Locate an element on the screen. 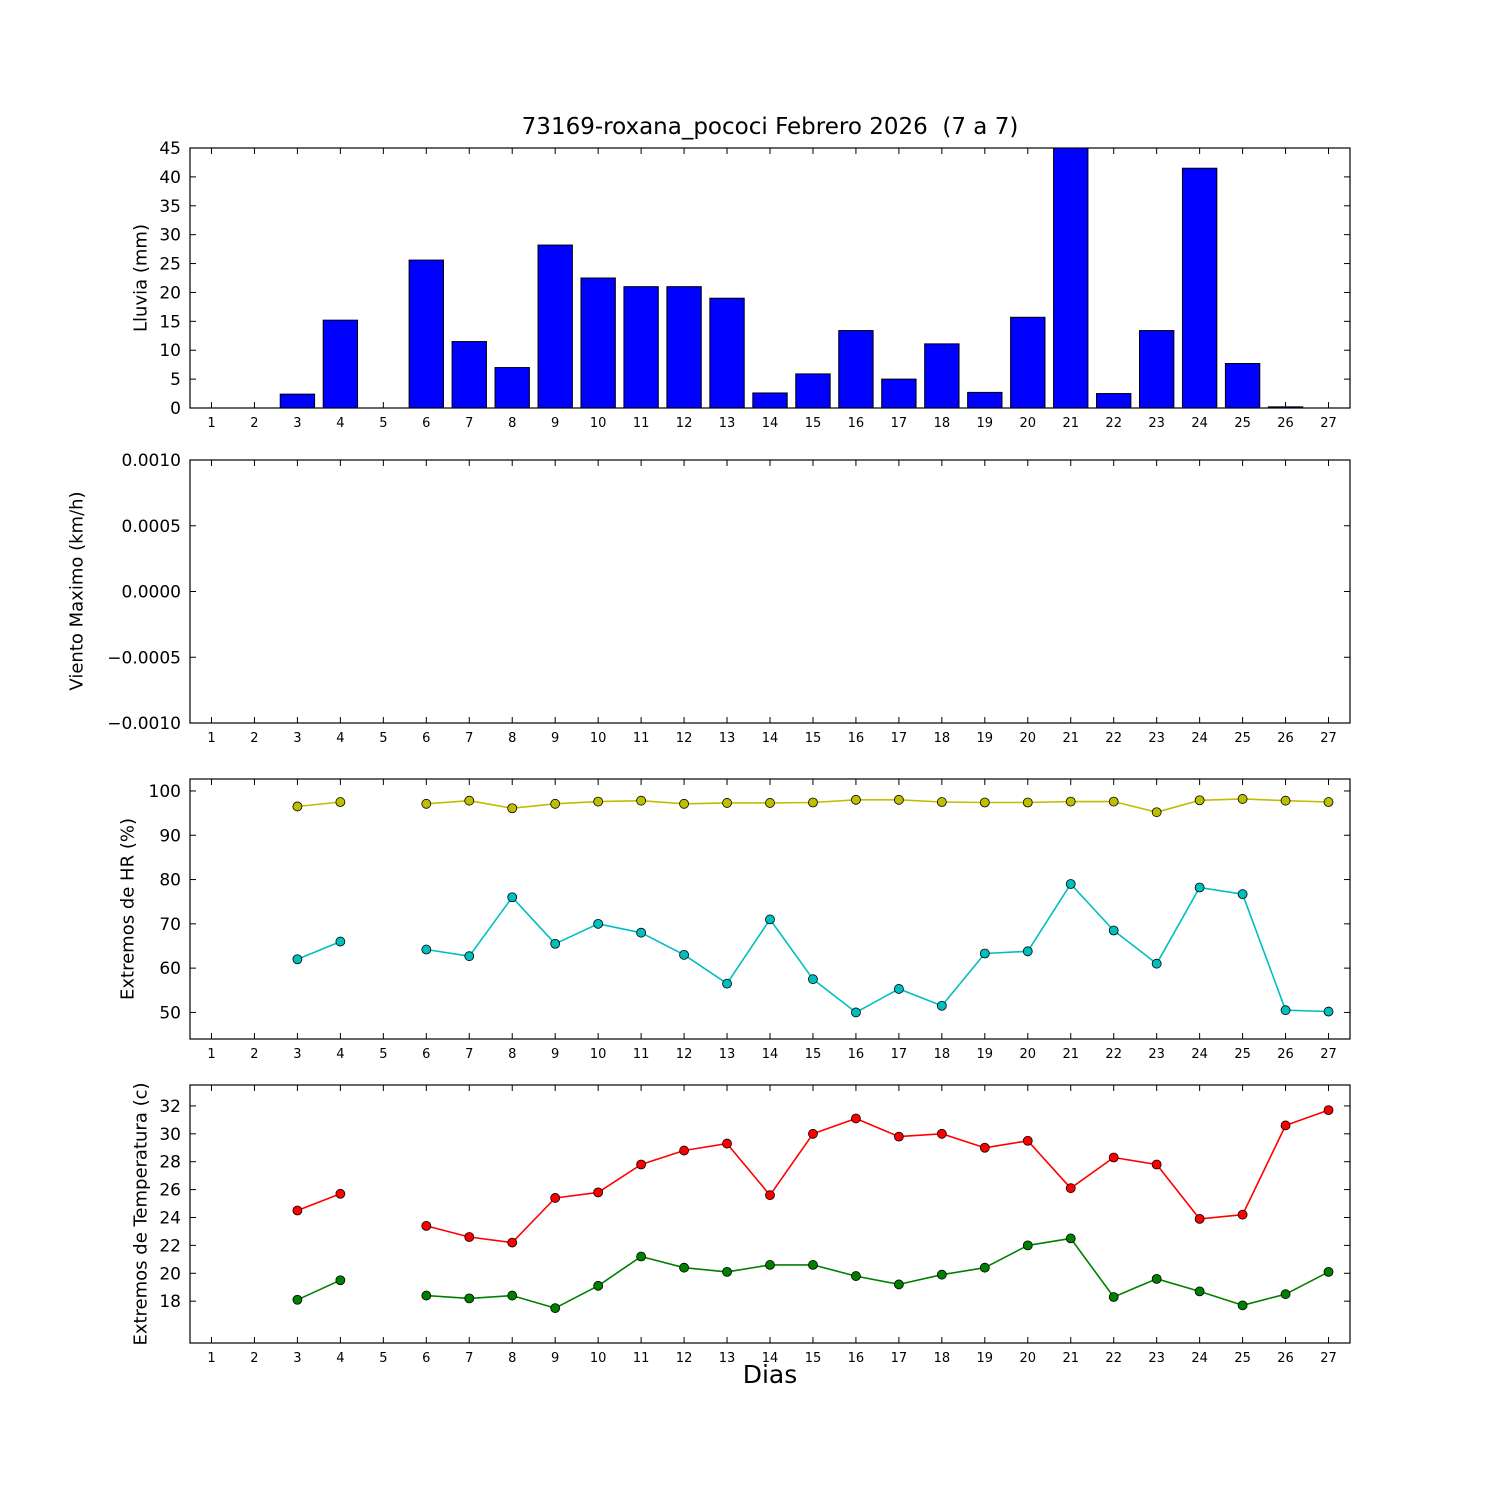 This screenshot has width=1500, height=1500. y-tick-label: −0.0010 is located at coordinates (144, 724).